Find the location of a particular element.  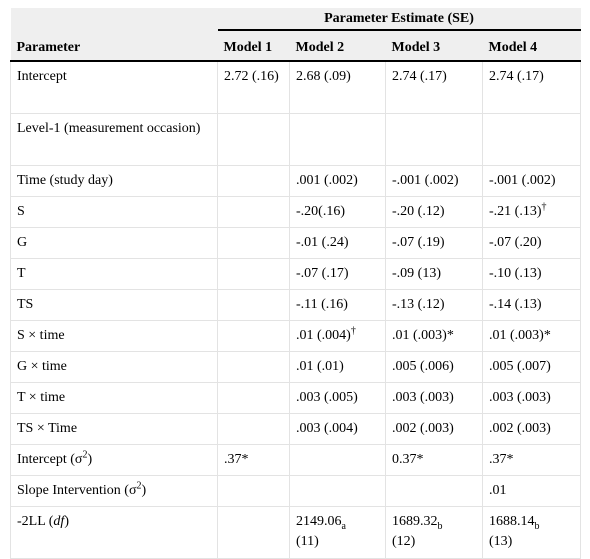

param-text: -2LL ( is located at coordinates (35, 521).